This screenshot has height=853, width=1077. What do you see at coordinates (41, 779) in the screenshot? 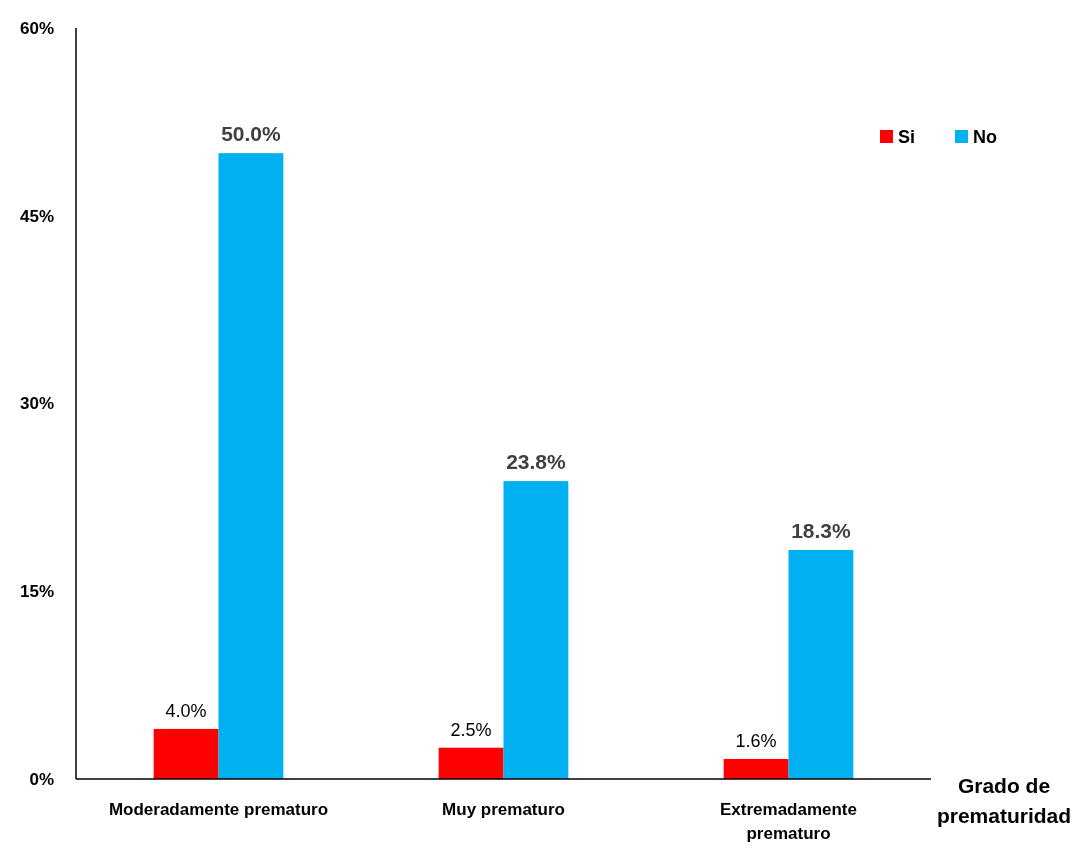
I see `y-tick-label: 0%` at bounding box center [41, 779].